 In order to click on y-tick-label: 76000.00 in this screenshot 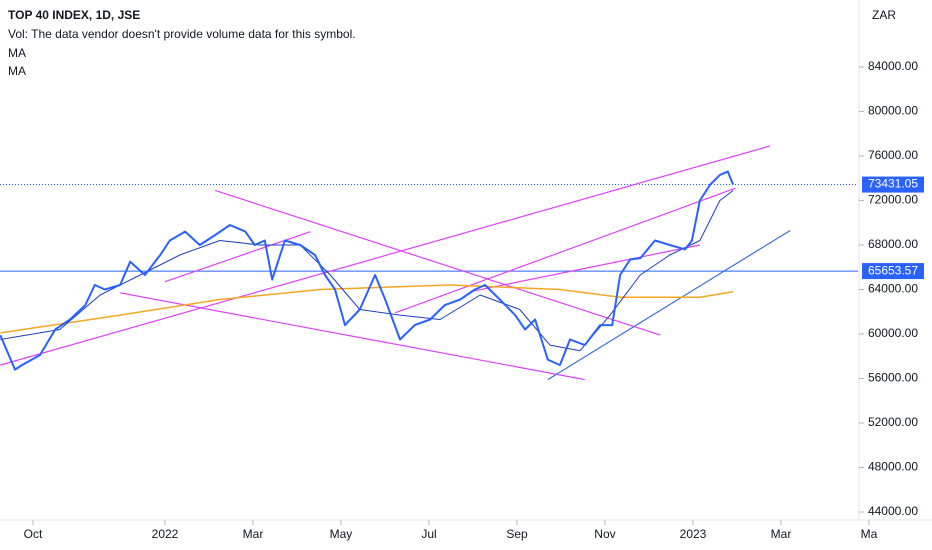, I will do `click(893, 155)`.